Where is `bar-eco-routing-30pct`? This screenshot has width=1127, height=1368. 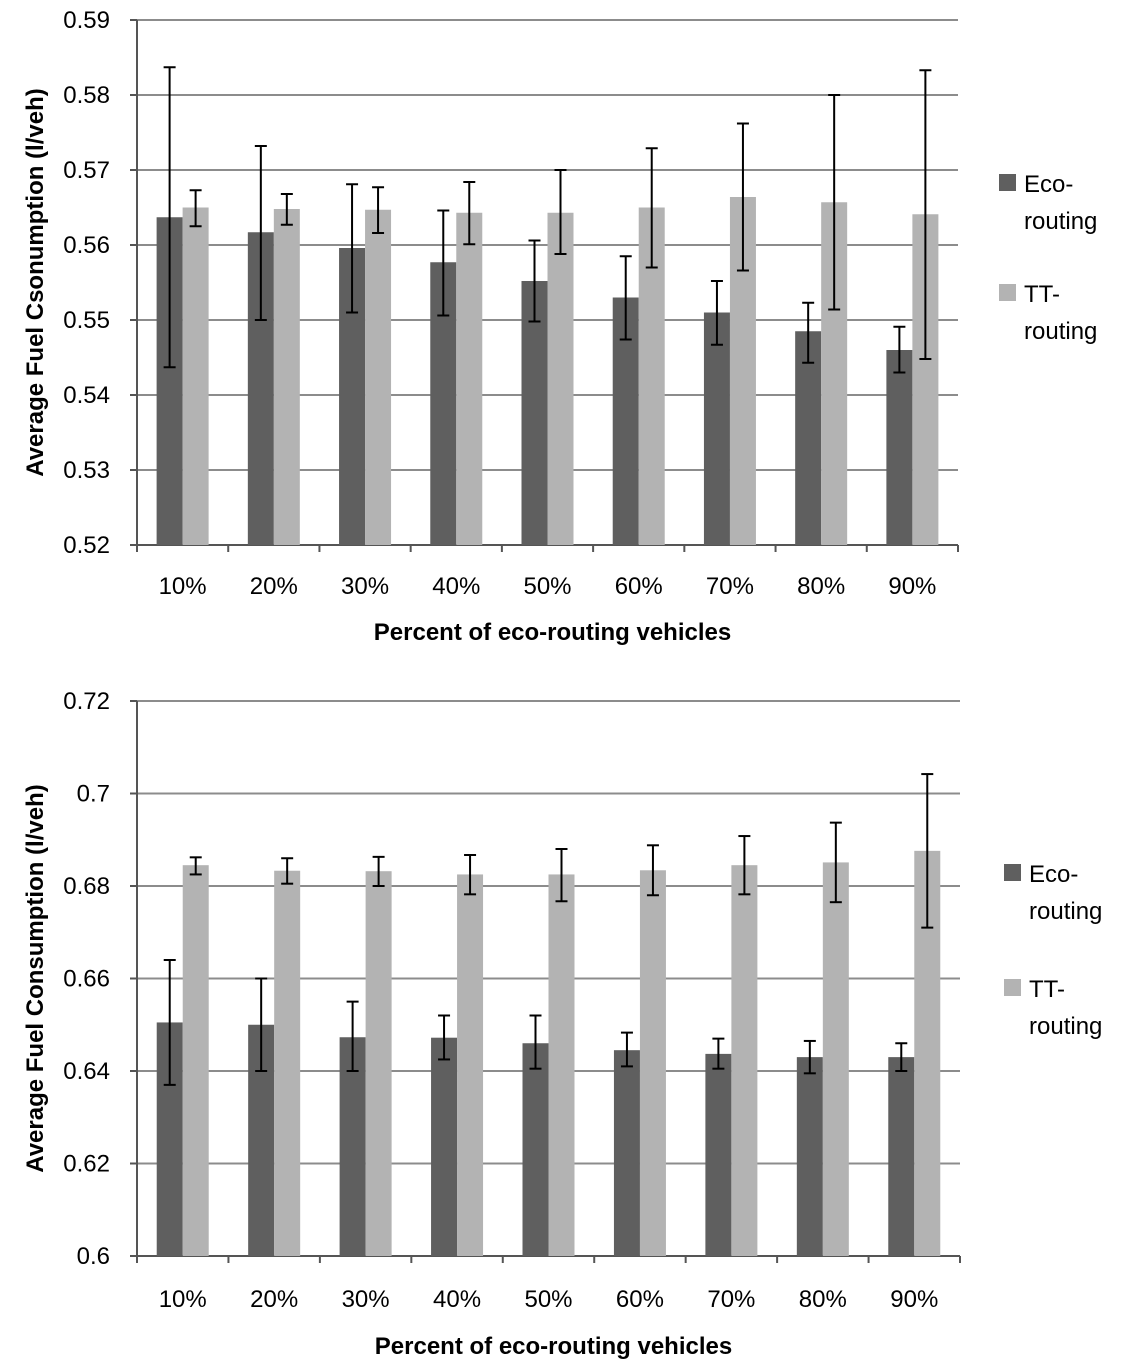 bar-eco-routing-30pct is located at coordinates (352, 1146).